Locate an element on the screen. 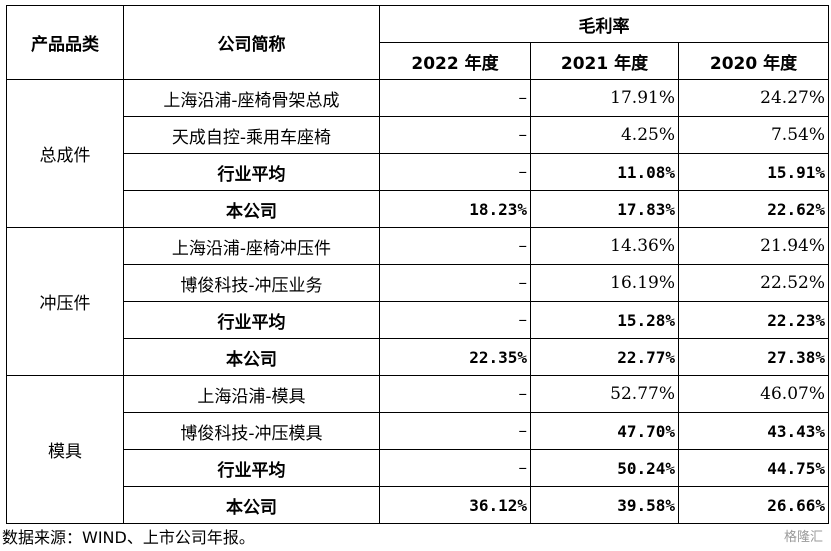  value-2020: 46.07% is located at coordinates (753, 394).